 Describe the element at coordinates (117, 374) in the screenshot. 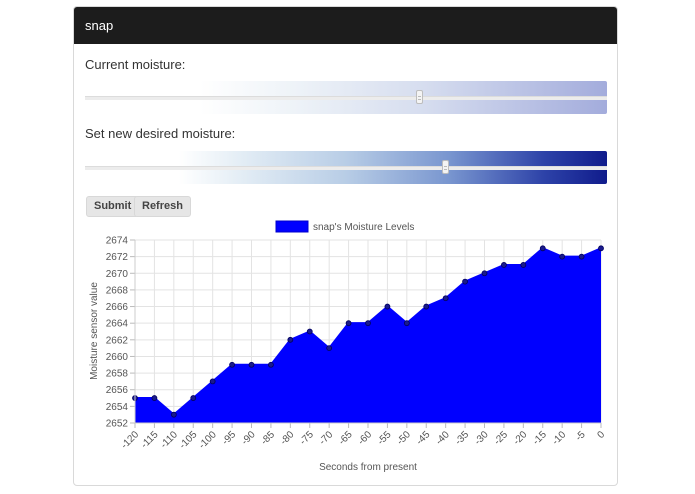

I see `y-tick-label: 2658` at that location.